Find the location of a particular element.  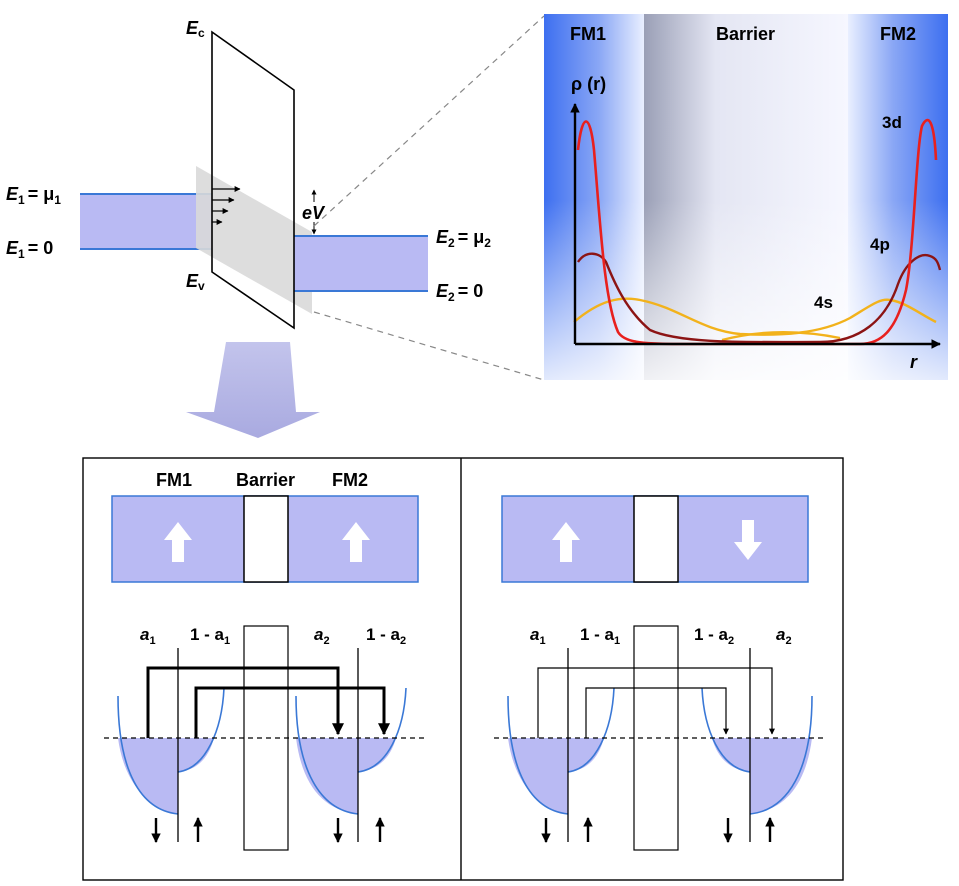

x-axis-label: r is located at coordinates (914, 362).